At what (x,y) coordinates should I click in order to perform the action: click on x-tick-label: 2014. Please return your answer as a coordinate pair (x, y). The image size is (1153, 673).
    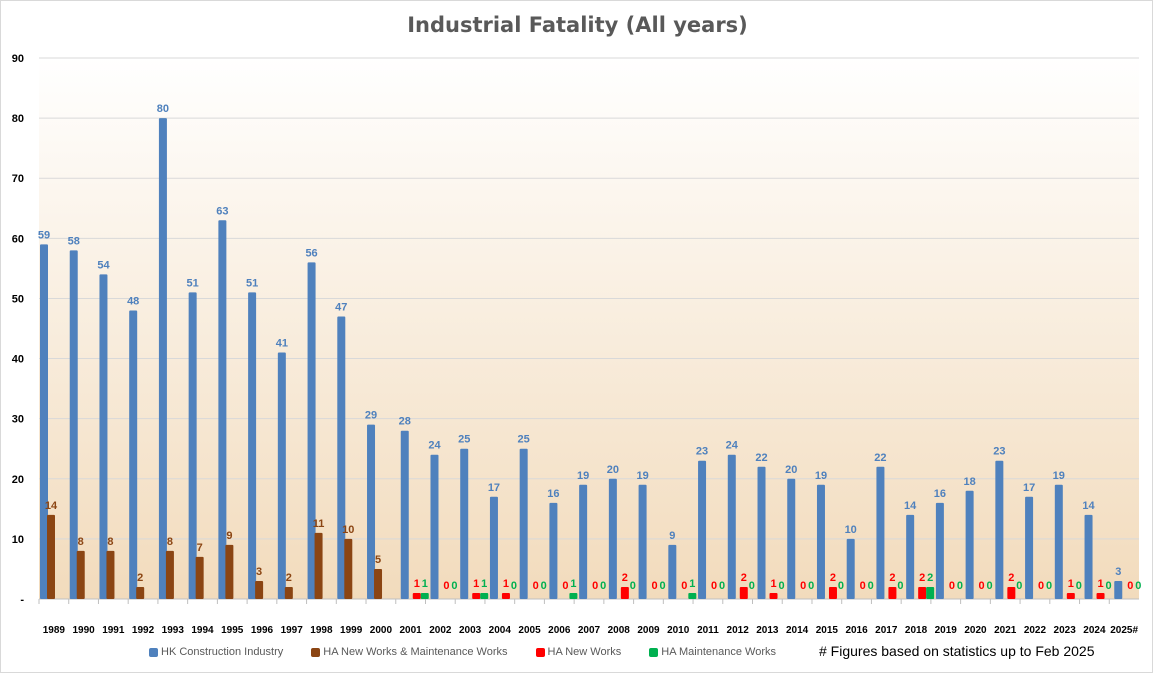
    Looking at the image, I should click on (797, 630).